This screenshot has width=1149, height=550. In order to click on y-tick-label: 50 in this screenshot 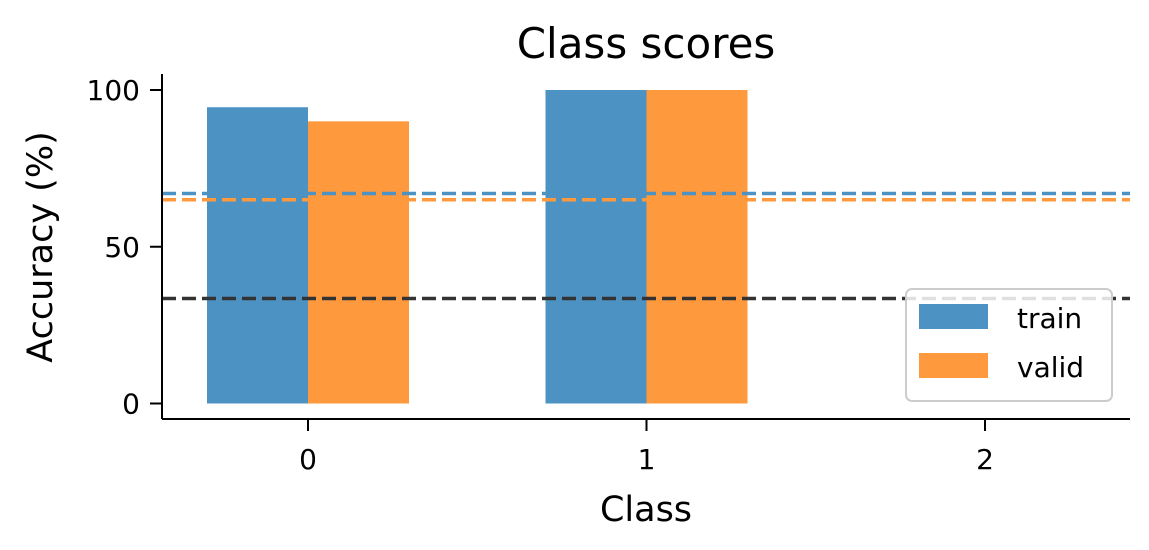, I will do `click(122, 247)`.